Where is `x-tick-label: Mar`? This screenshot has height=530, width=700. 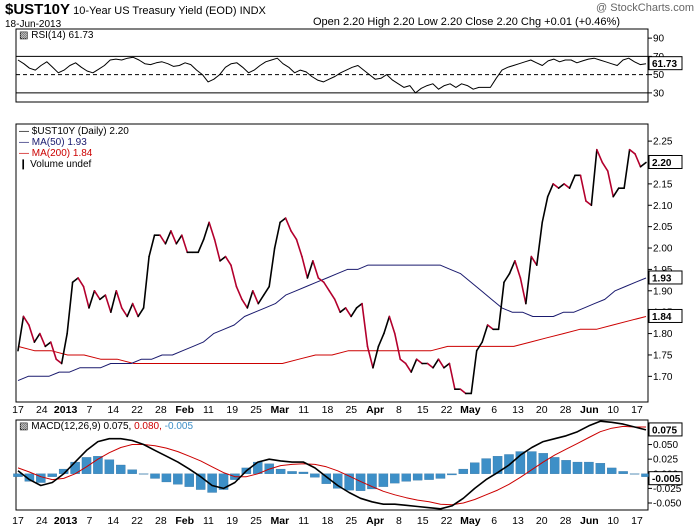 x-tick-label: Mar is located at coordinates (280, 410).